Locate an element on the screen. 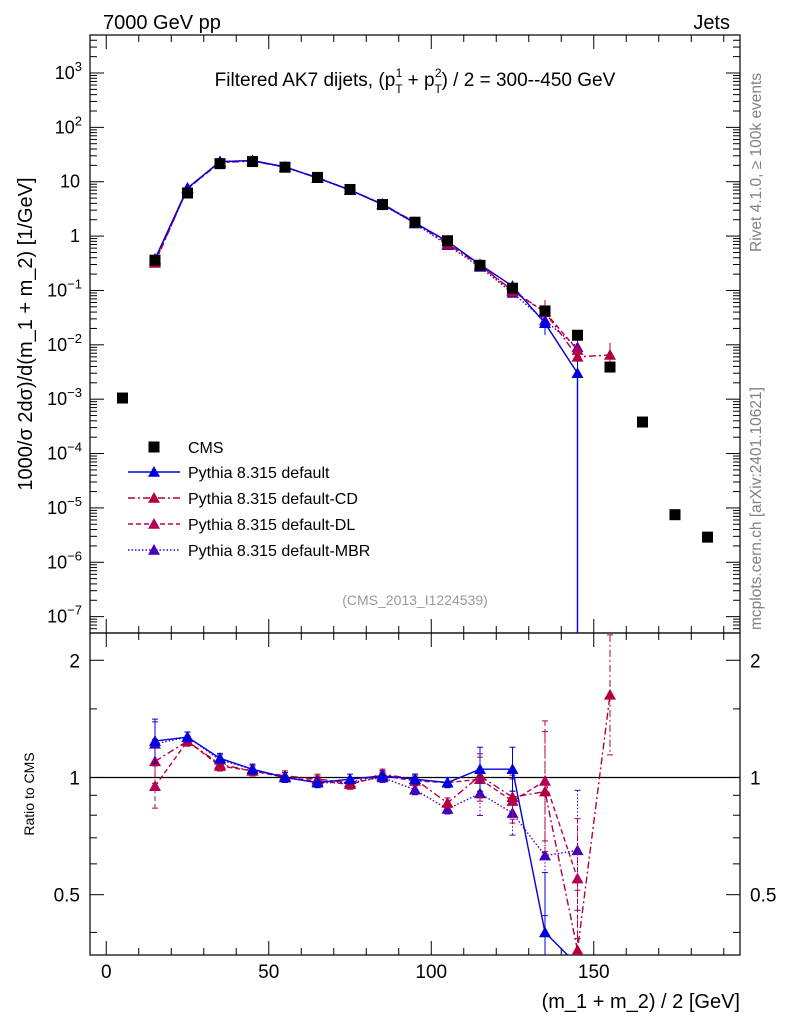 Image resolution: width=786 pixels, height=1024 pixels. x-tick-label: 50 is located at coordinates (268, 972).